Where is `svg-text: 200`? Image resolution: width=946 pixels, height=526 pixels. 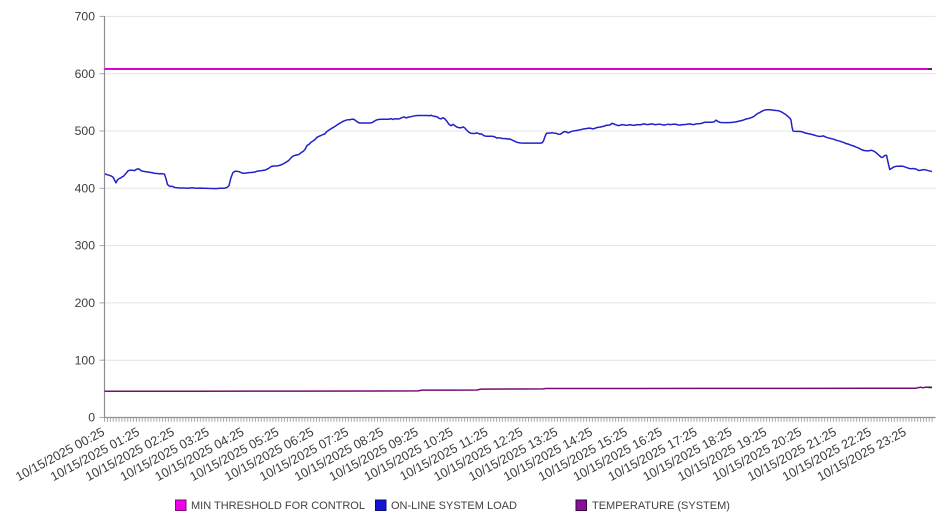
svg-text: 200 is located at coordinates (85, 303).